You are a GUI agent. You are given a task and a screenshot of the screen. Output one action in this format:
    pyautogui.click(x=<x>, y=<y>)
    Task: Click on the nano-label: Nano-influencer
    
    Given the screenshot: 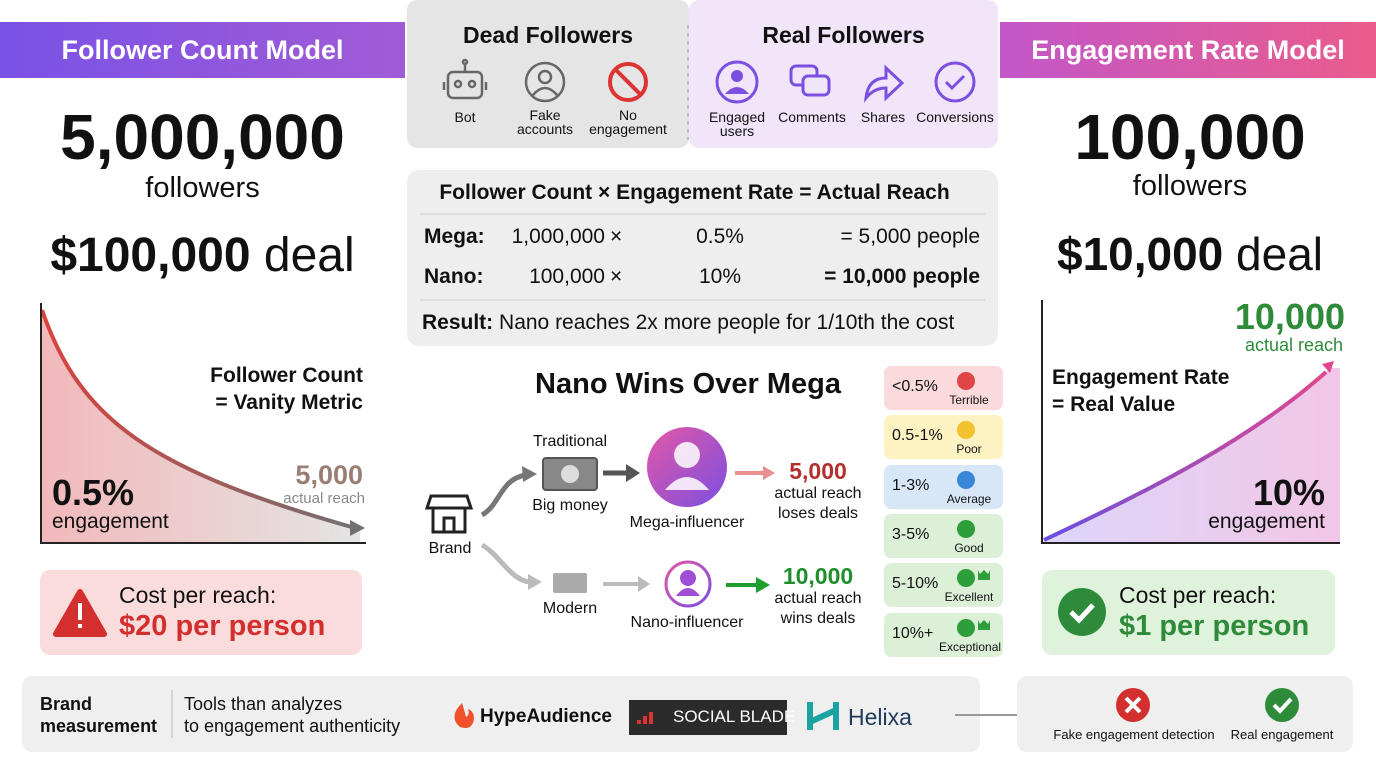 What is the action you would take?
    pyautogui.click(x=687, y=622)
    